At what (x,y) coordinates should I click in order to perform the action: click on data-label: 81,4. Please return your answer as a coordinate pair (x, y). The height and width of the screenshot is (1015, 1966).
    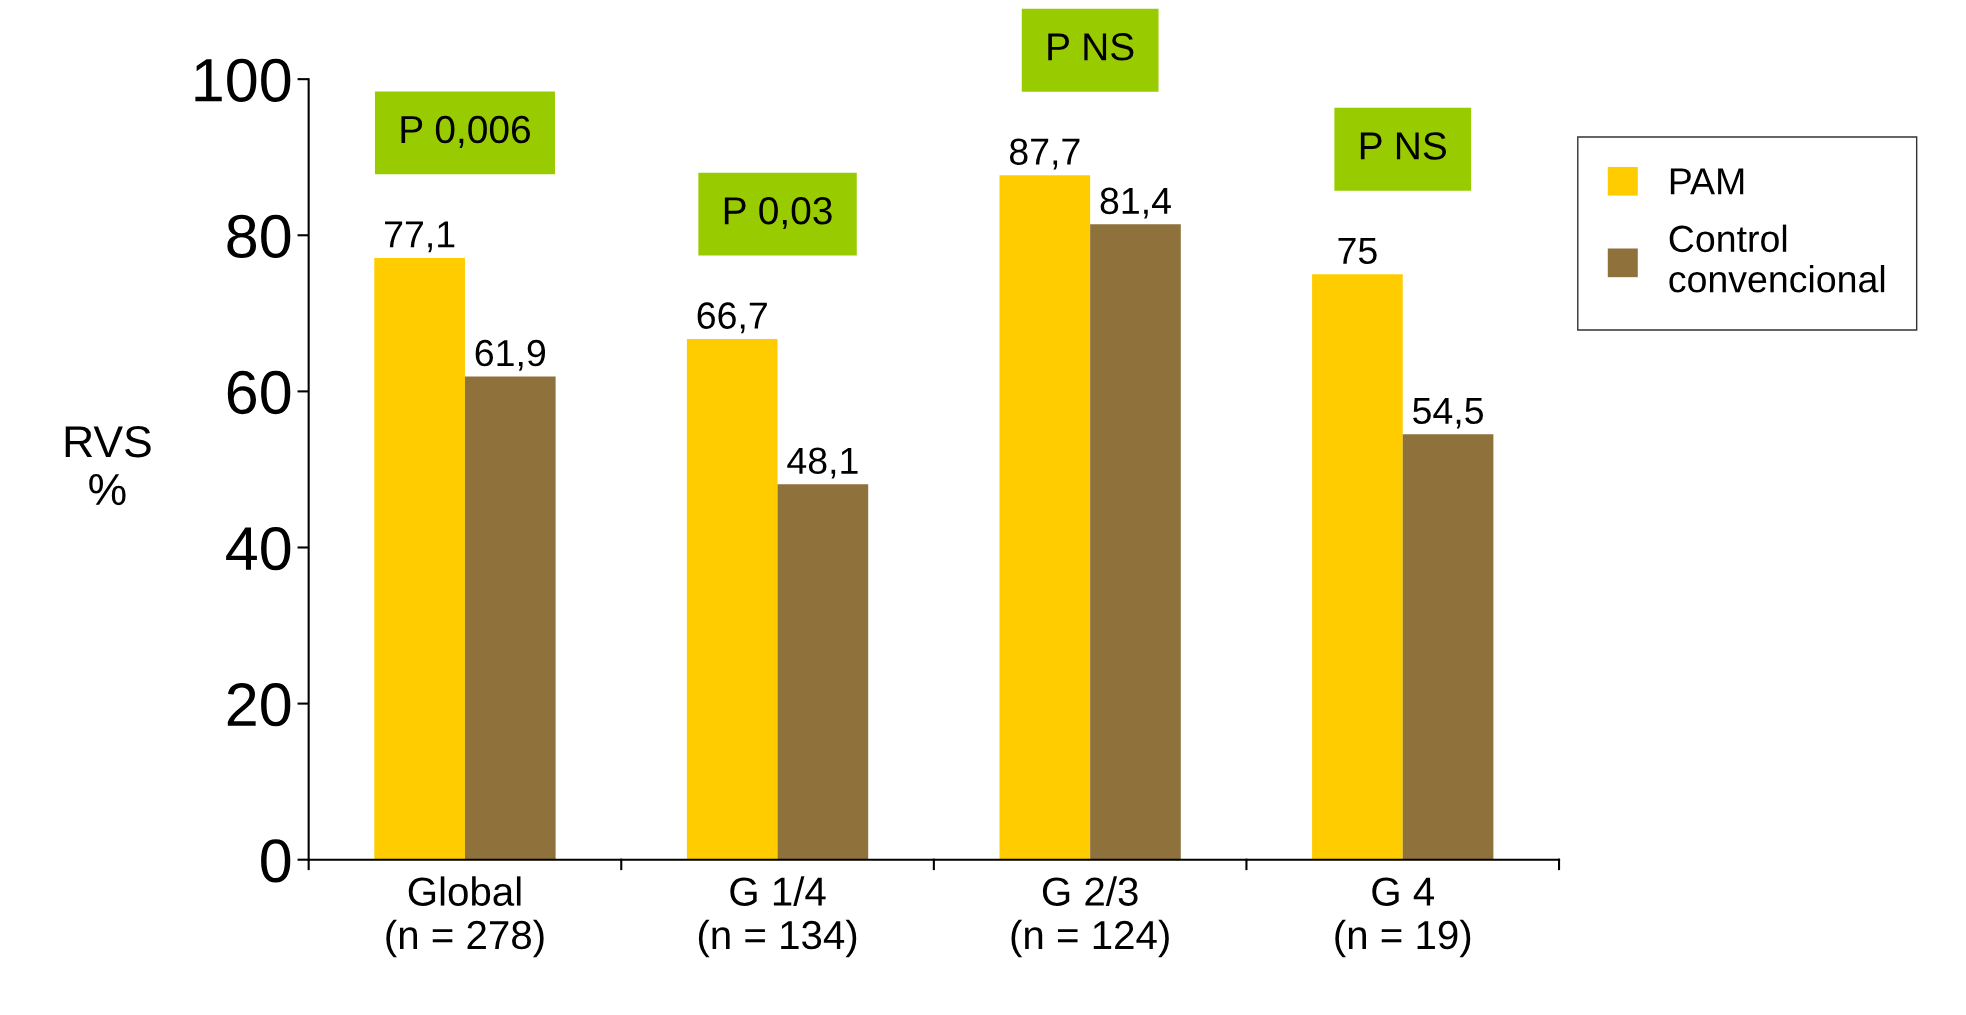
    Looking at the image, I should click on (1135, 203).